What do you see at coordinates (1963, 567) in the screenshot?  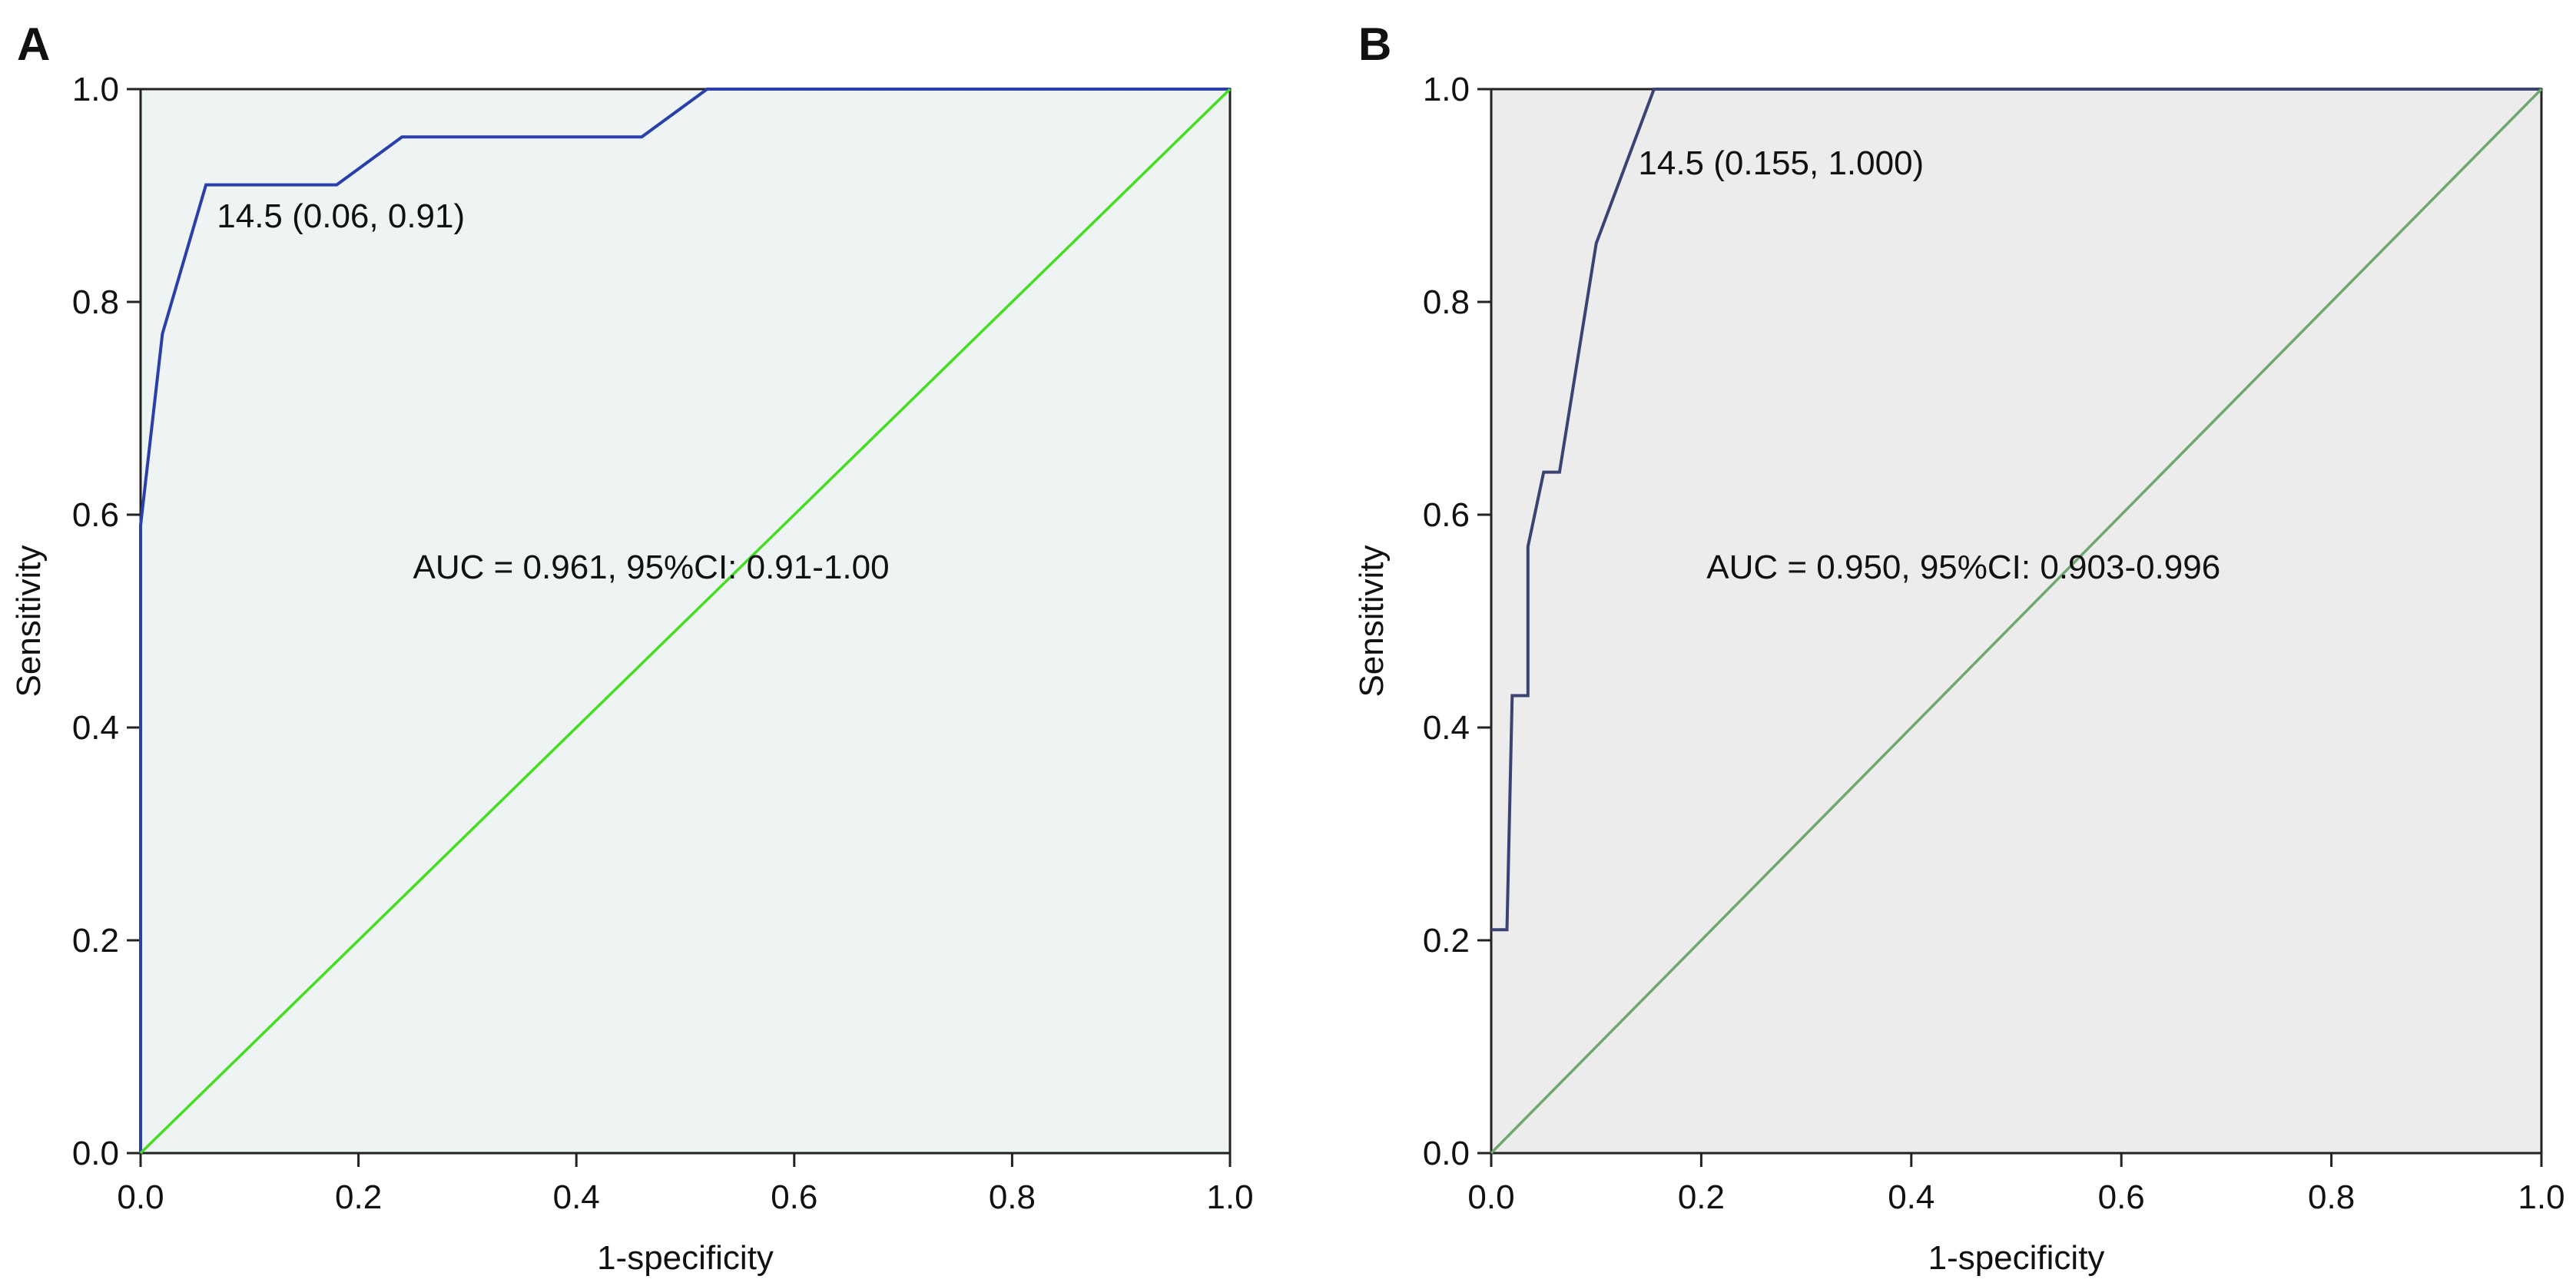 I see `auc-annotation: AUC = 0.950, 95%CI: 0.903-0.996` at bounding box center [1963, 567].